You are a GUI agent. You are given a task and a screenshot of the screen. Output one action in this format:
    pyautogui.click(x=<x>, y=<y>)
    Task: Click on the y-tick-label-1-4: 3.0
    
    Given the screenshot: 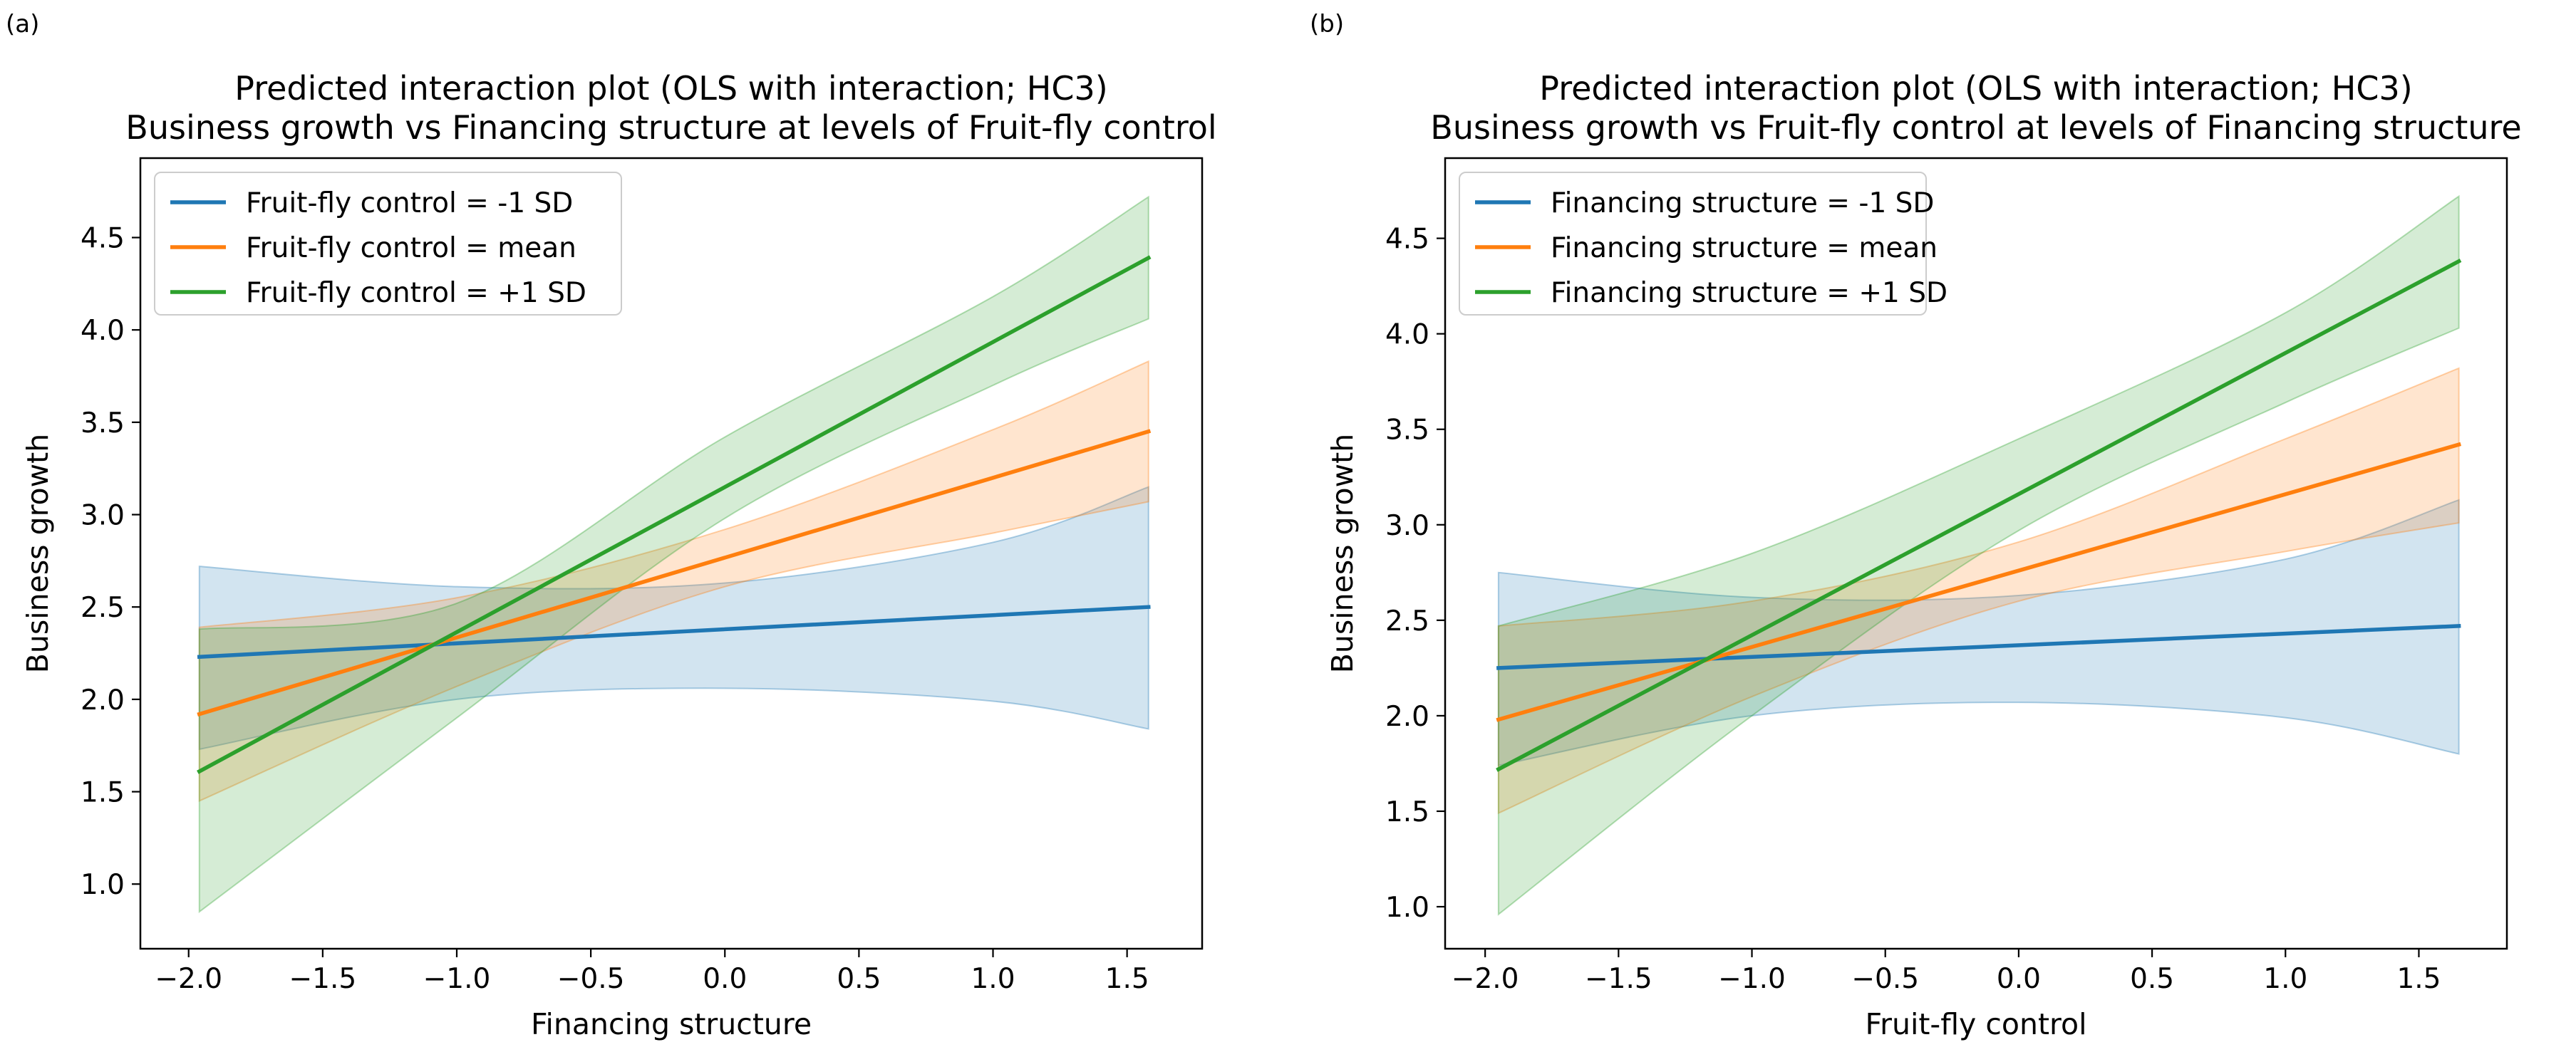 What is the action you would take?
    pyautogui.click(x=1407, y=526)
    